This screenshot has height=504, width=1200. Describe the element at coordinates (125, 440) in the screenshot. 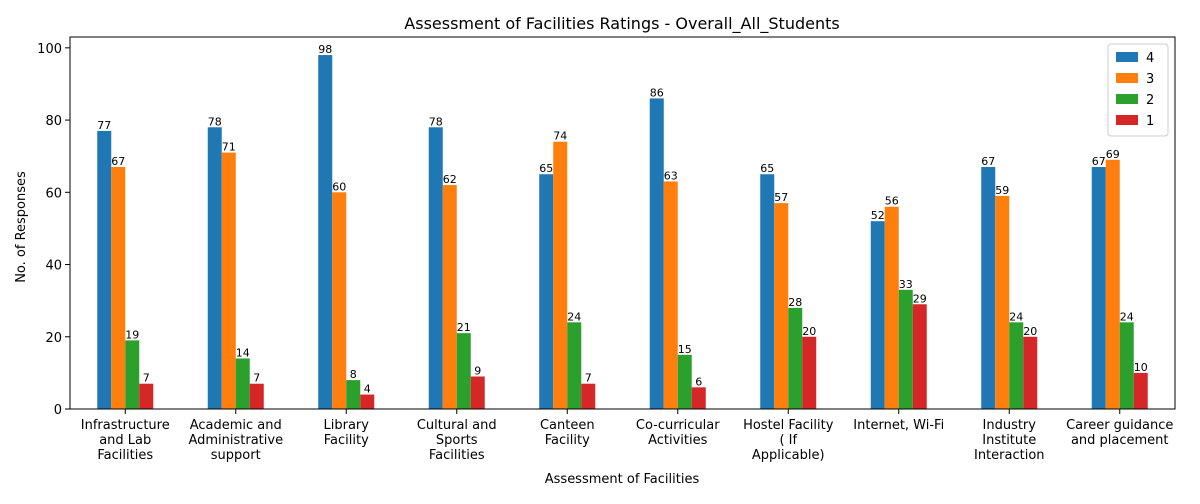

I see `x-tick-label-0: Infrastructure and Lab Facilities` at that location.